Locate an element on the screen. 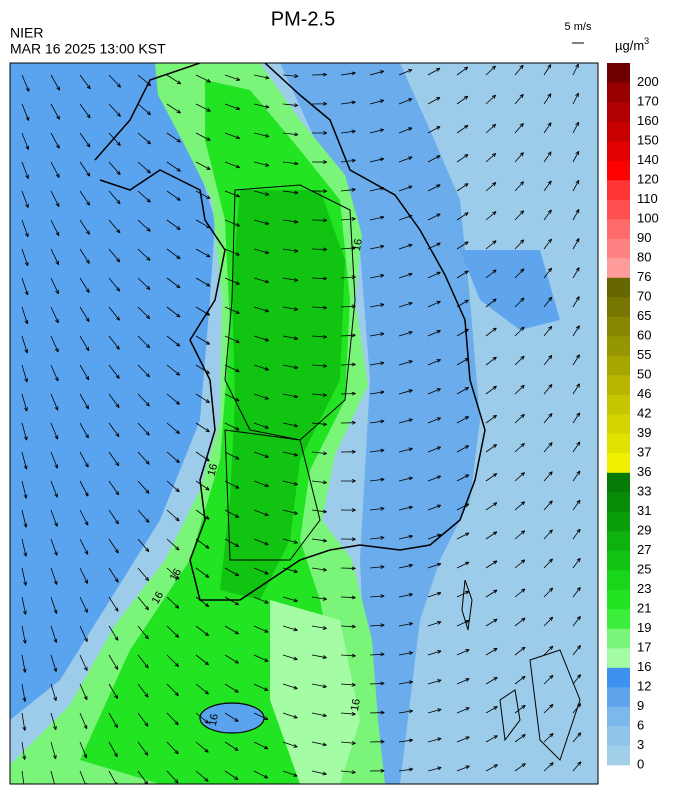  province-borders is located at coordinates (290, 372).